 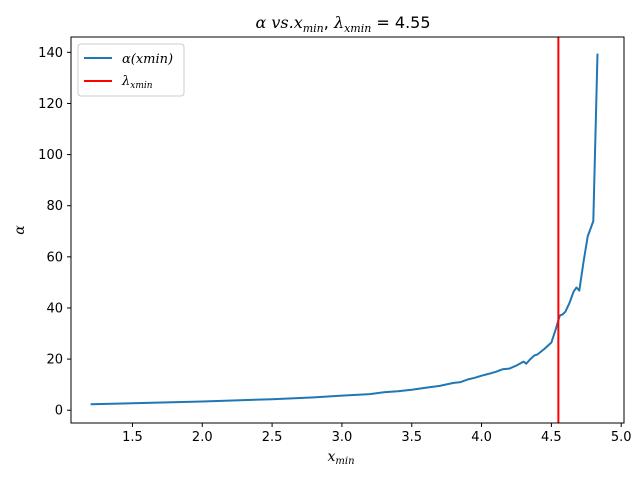 I want to click on legend-label-lambda: λxmin, so click(x=137, y=82).